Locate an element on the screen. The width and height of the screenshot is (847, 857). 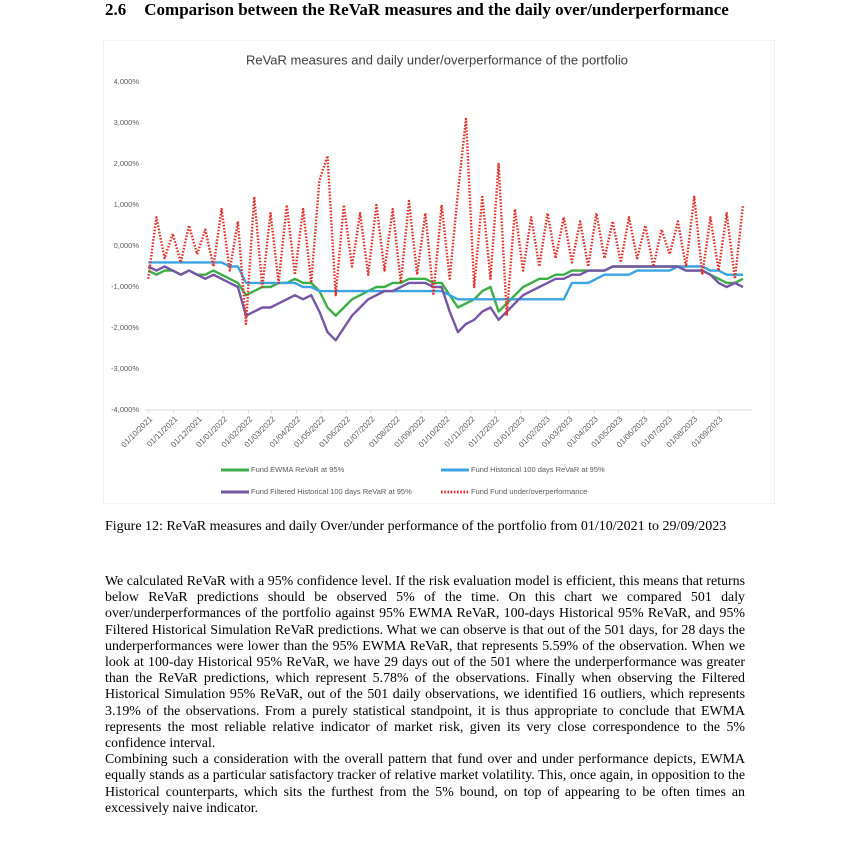
y-tick-label: -4,000% is located at coordinates (125, 409).